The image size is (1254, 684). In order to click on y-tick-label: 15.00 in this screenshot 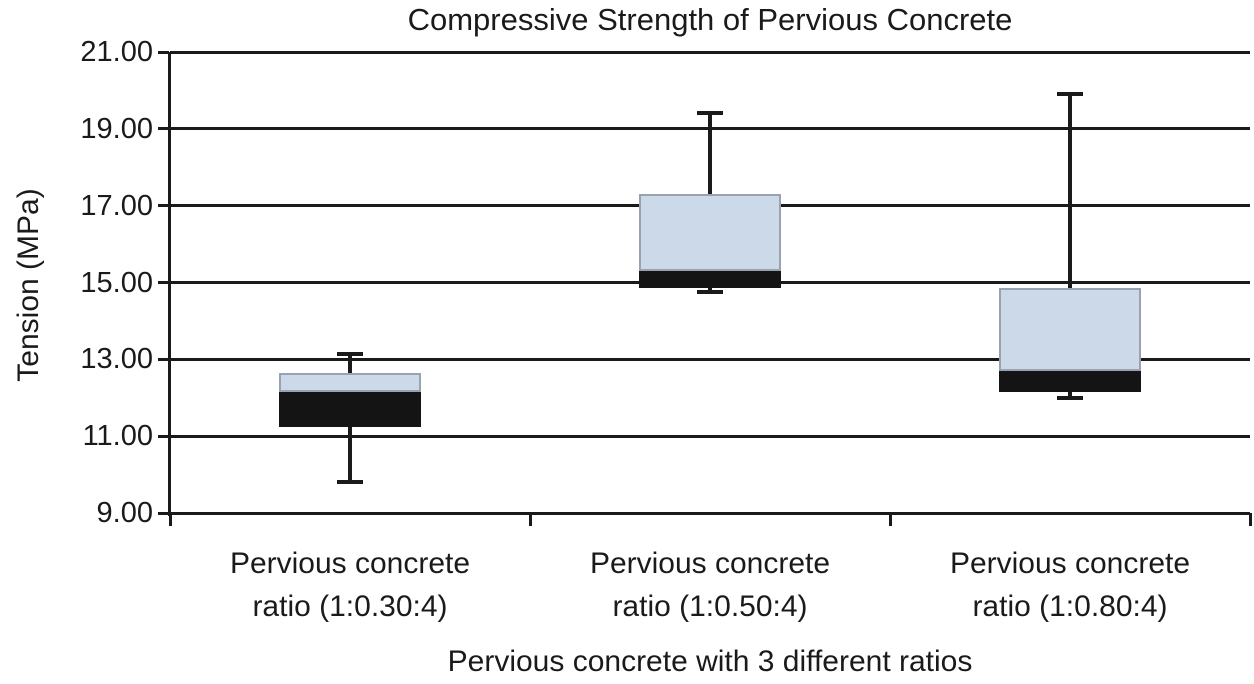, I will do `click(116, 282)`.